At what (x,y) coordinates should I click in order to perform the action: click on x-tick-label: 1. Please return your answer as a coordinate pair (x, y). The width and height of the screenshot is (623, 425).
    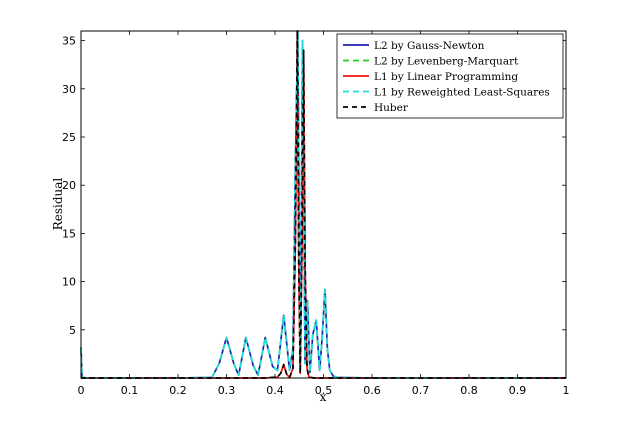
    Looking at the image, I should click on (566, 390).